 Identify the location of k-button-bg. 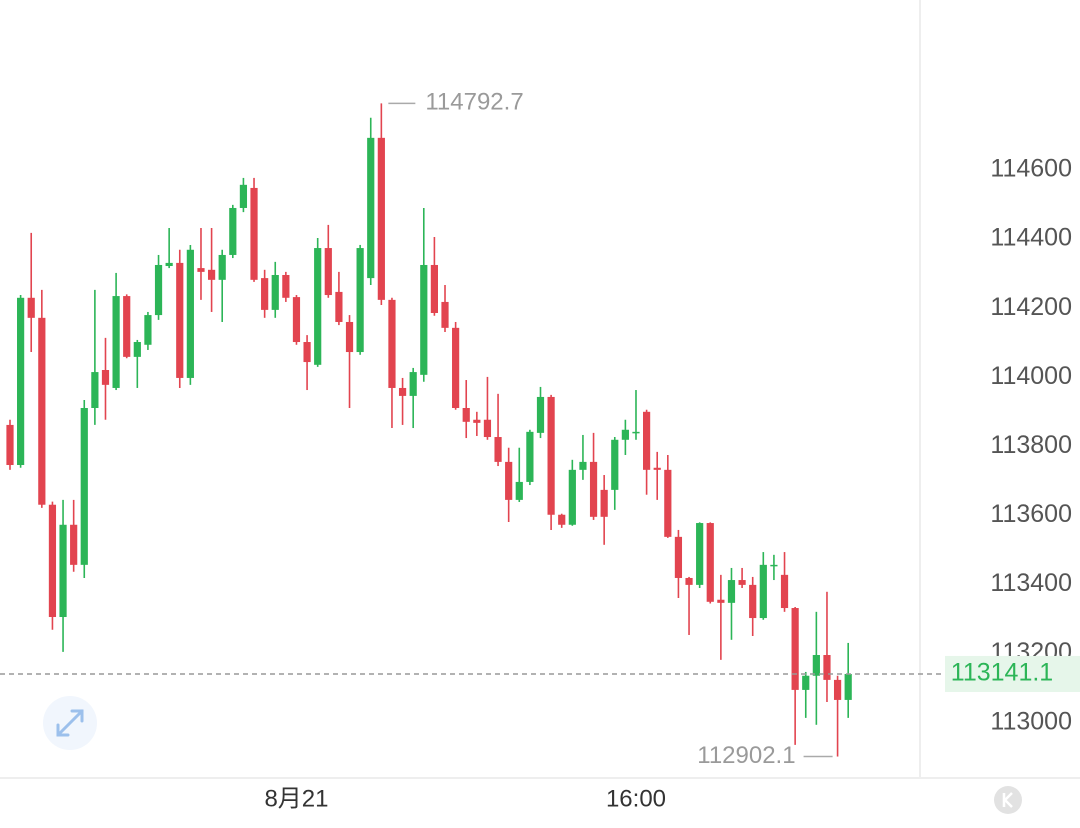
(1008, 800).